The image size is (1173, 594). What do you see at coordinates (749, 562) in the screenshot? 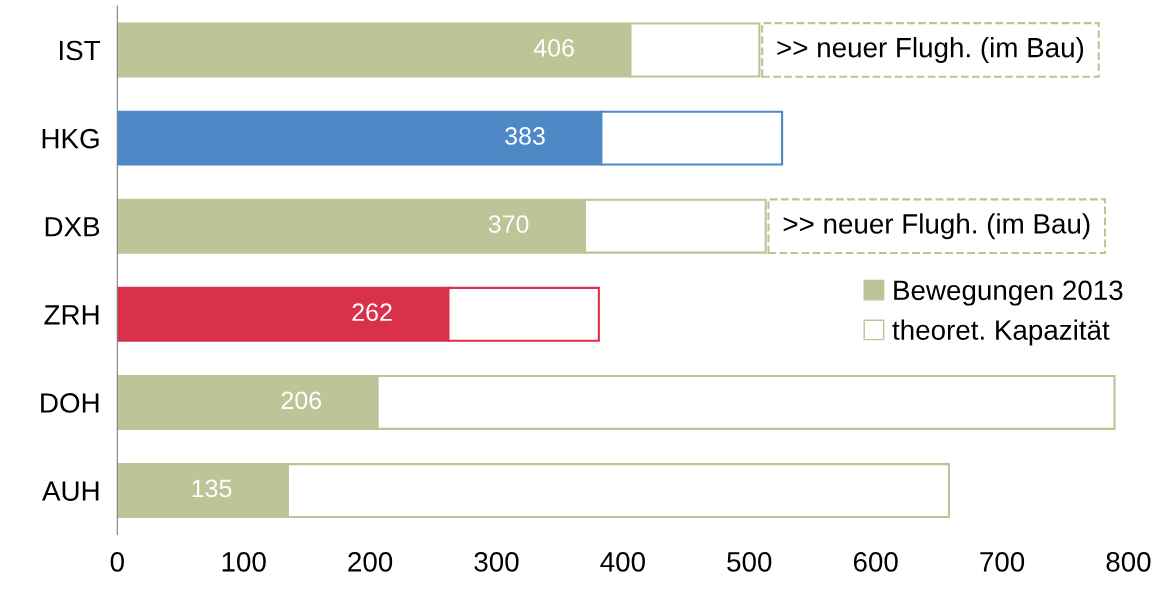
I see `x-tick-label: 500` at bounding box center [749, 562].